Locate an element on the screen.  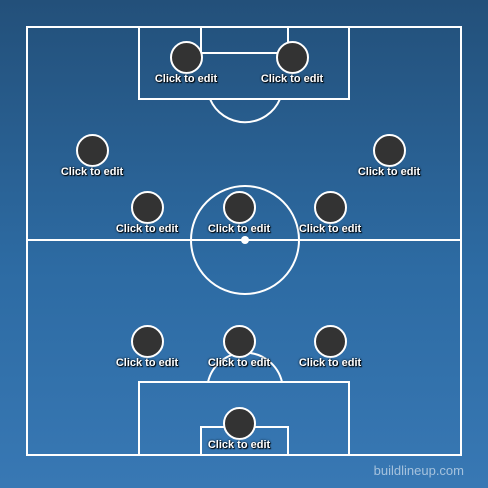
centre-spot is located at coordinates (245, 240).